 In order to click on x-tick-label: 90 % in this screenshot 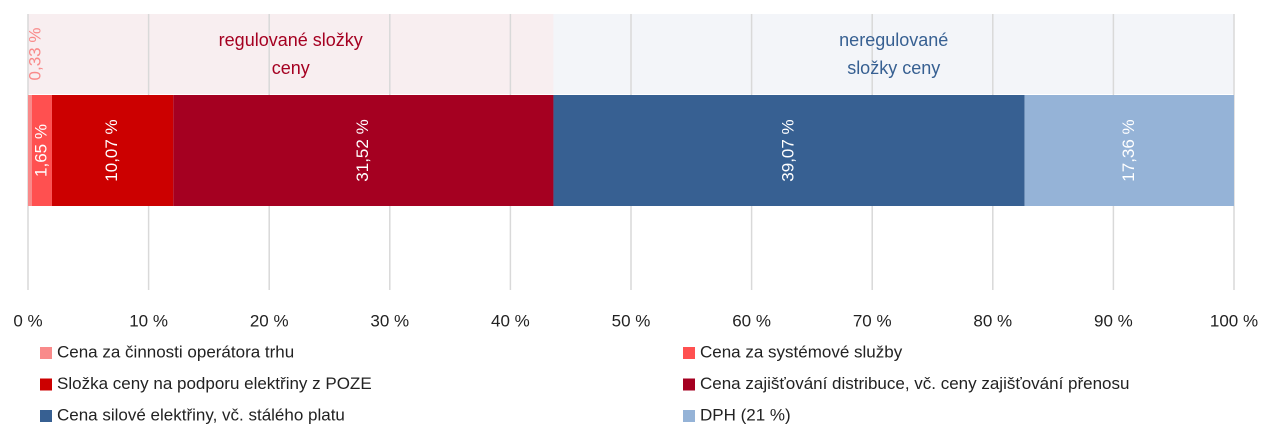, I will do `click(1113, 320)`.